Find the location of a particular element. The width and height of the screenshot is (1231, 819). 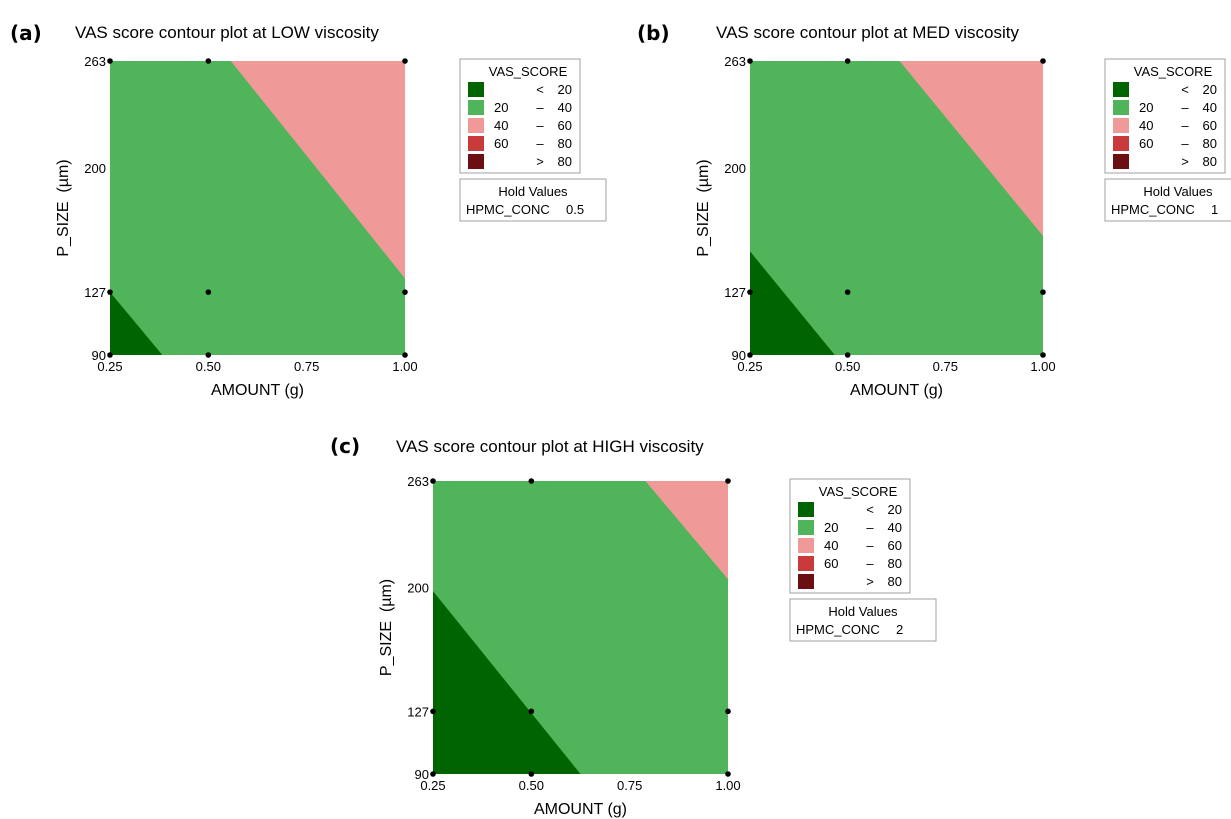

legend-low-a: 40 is located at coordinates (501, 125).